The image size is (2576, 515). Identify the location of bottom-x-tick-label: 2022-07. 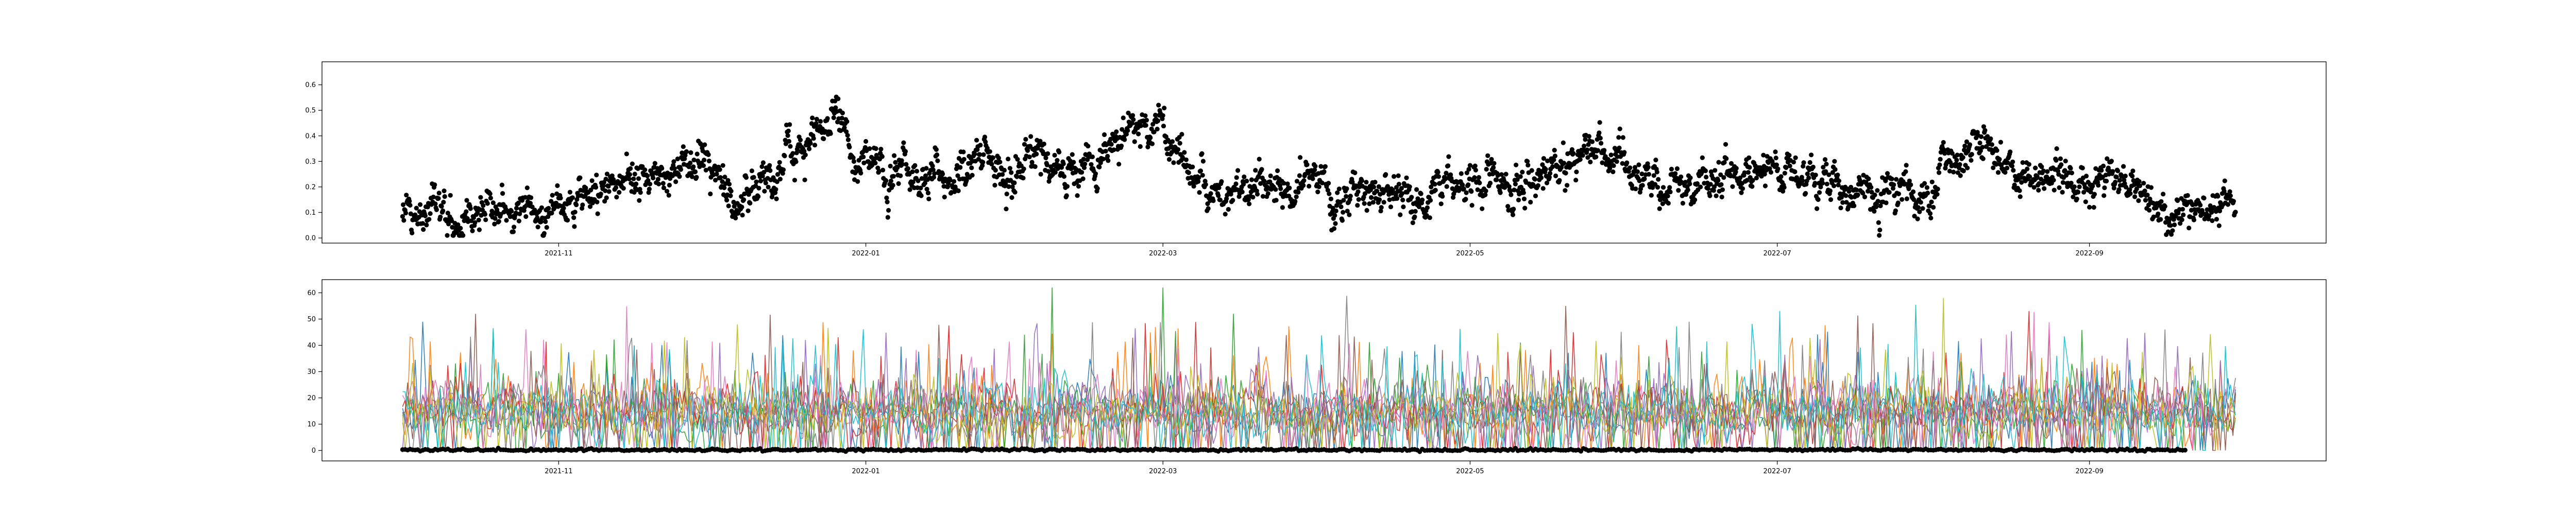
(1777, 471).